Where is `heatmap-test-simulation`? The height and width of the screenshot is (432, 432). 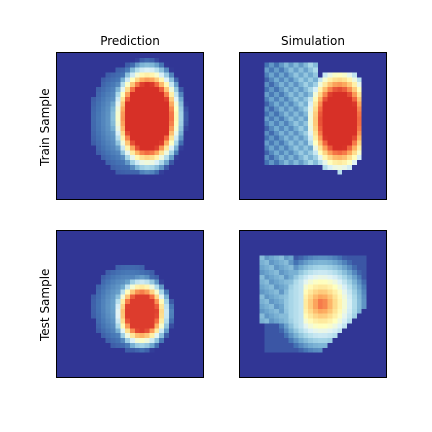
heatmap-test-simulation is located at coordinates (313, 304).